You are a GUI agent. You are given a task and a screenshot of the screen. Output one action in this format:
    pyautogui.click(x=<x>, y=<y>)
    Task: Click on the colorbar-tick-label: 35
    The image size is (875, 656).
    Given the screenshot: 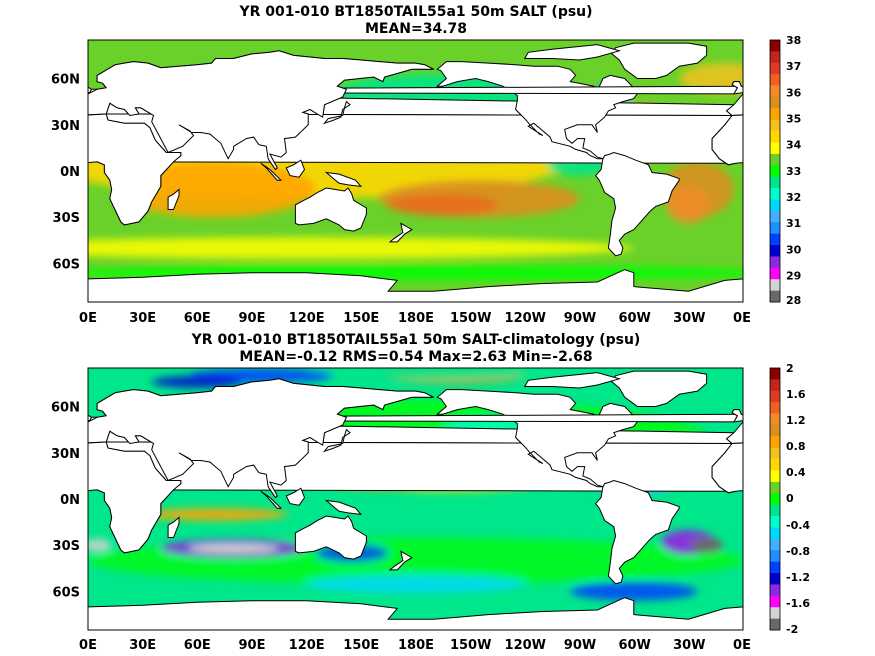 What is the action you would take?
    pyautogui.click(x=793, y=119)
    